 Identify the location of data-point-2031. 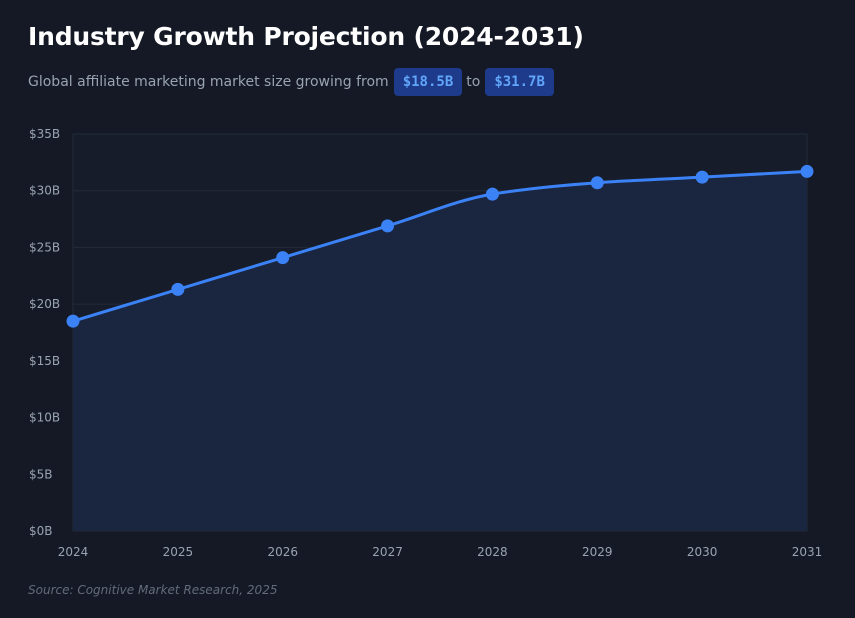
(807, 171).